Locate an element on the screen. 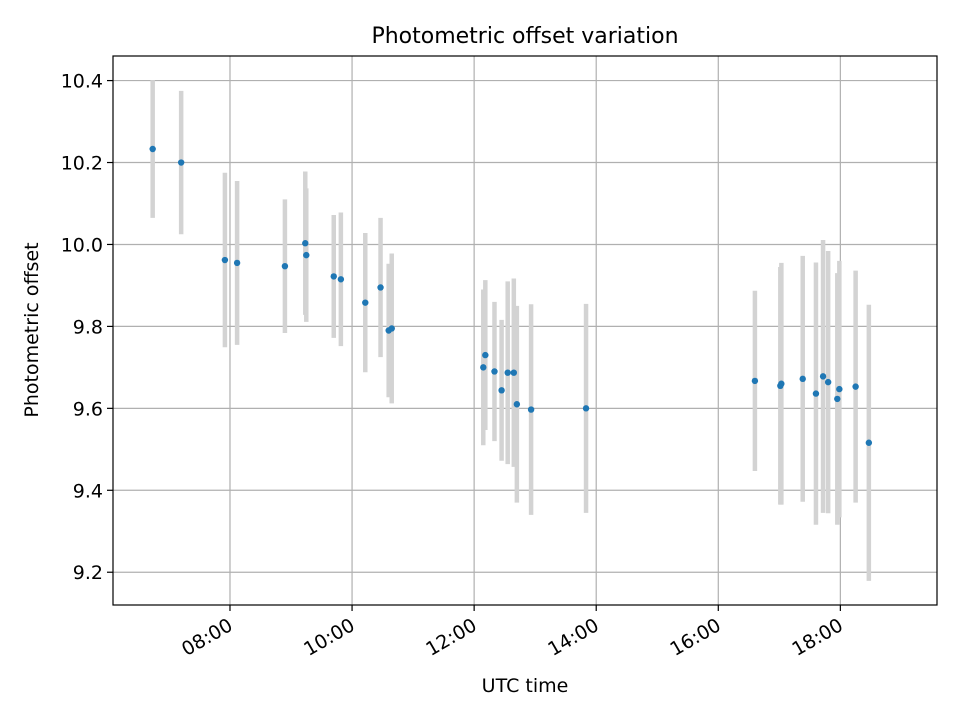 This screenshot has width=960, height=724. y-tick-label: 9.8 is located at coordinates (88, 327).